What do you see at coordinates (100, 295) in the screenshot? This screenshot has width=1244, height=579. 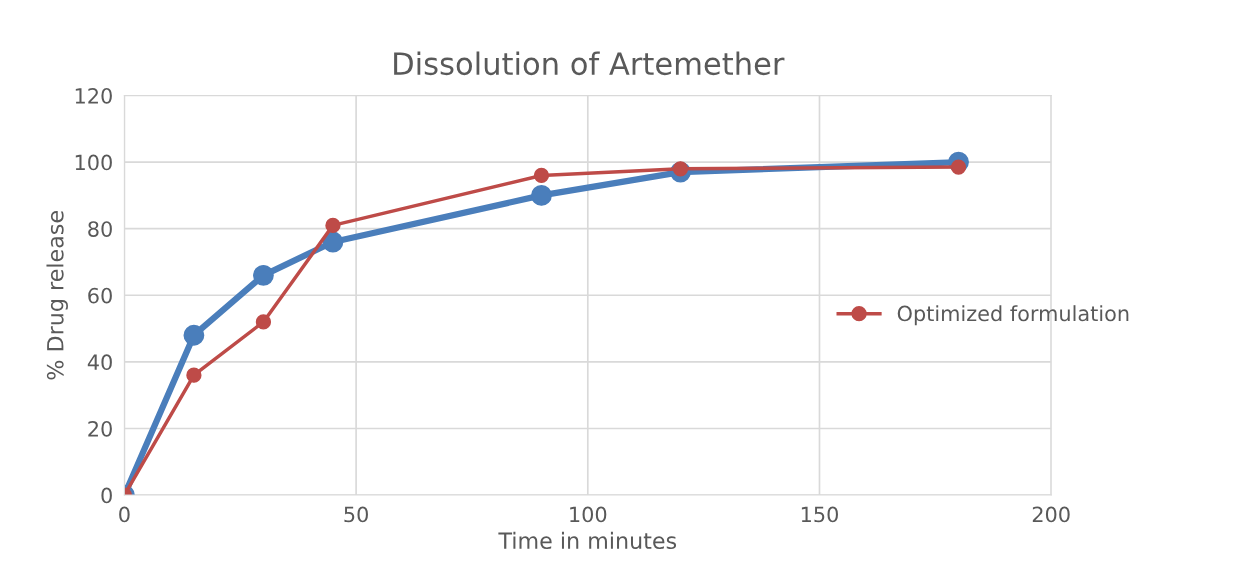 I see `y-tick-label: 60` at bounding box center [100, 295].